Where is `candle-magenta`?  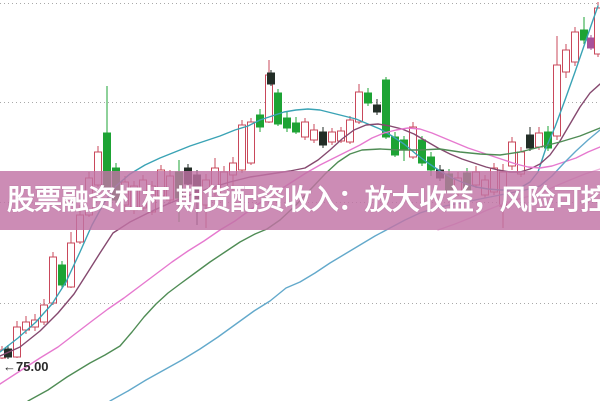 candle-magenta is located at coordinates (591, 42).